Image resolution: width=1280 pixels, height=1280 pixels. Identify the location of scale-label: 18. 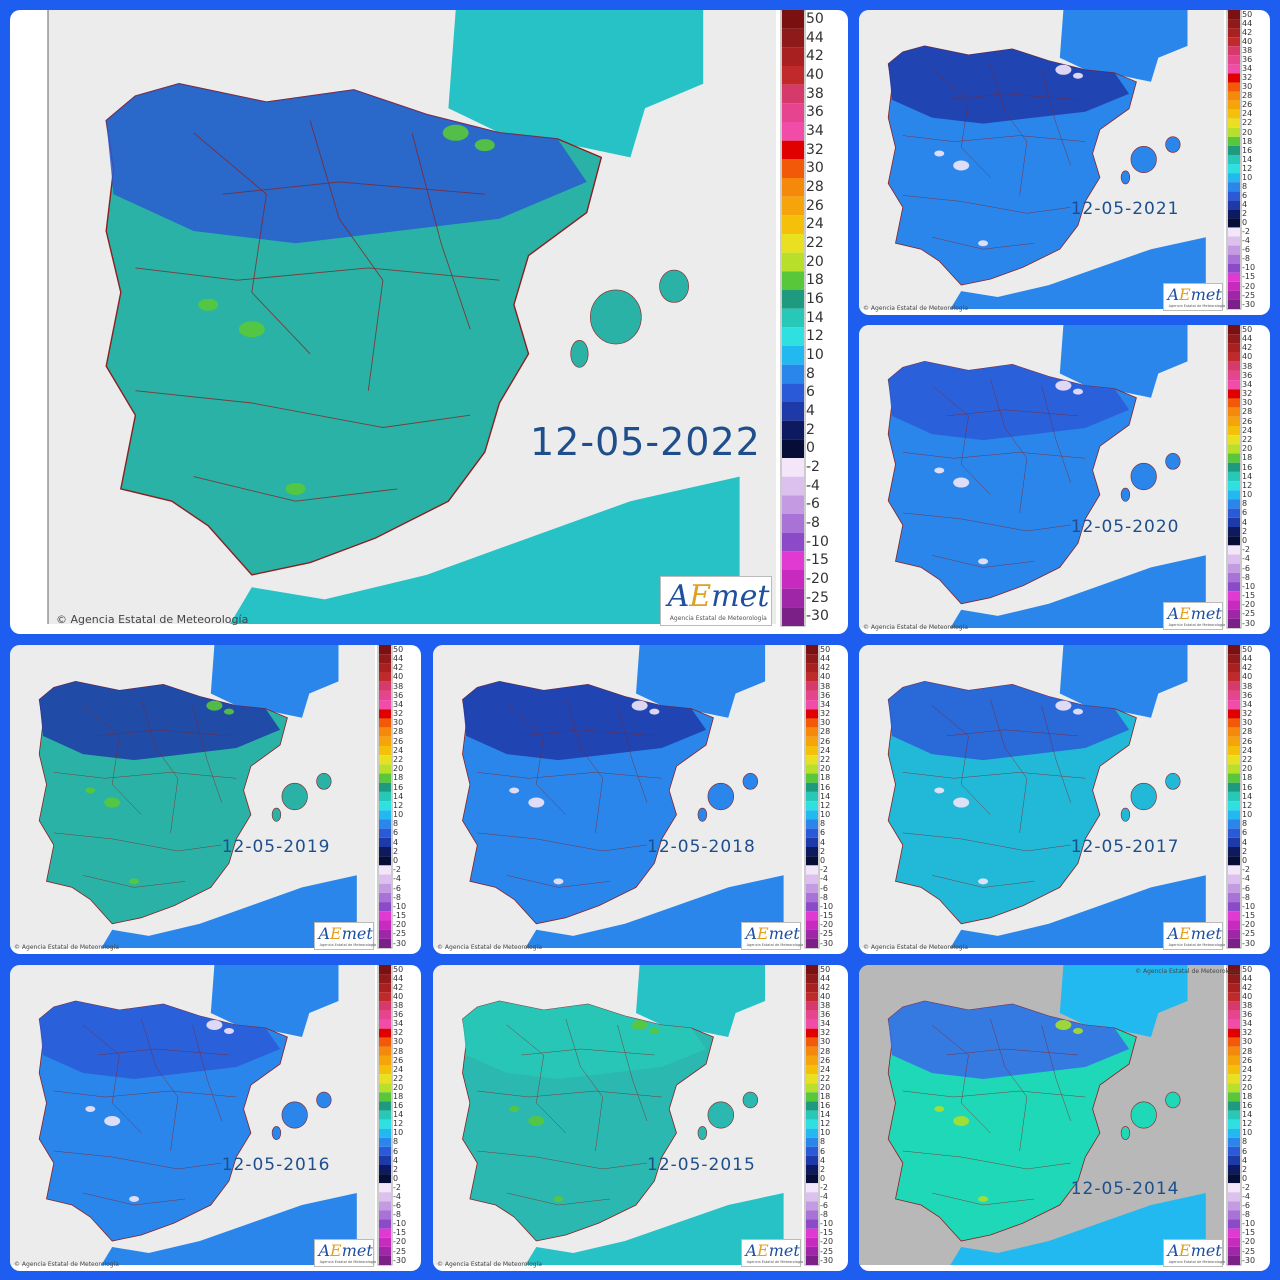
(1247, 1097).